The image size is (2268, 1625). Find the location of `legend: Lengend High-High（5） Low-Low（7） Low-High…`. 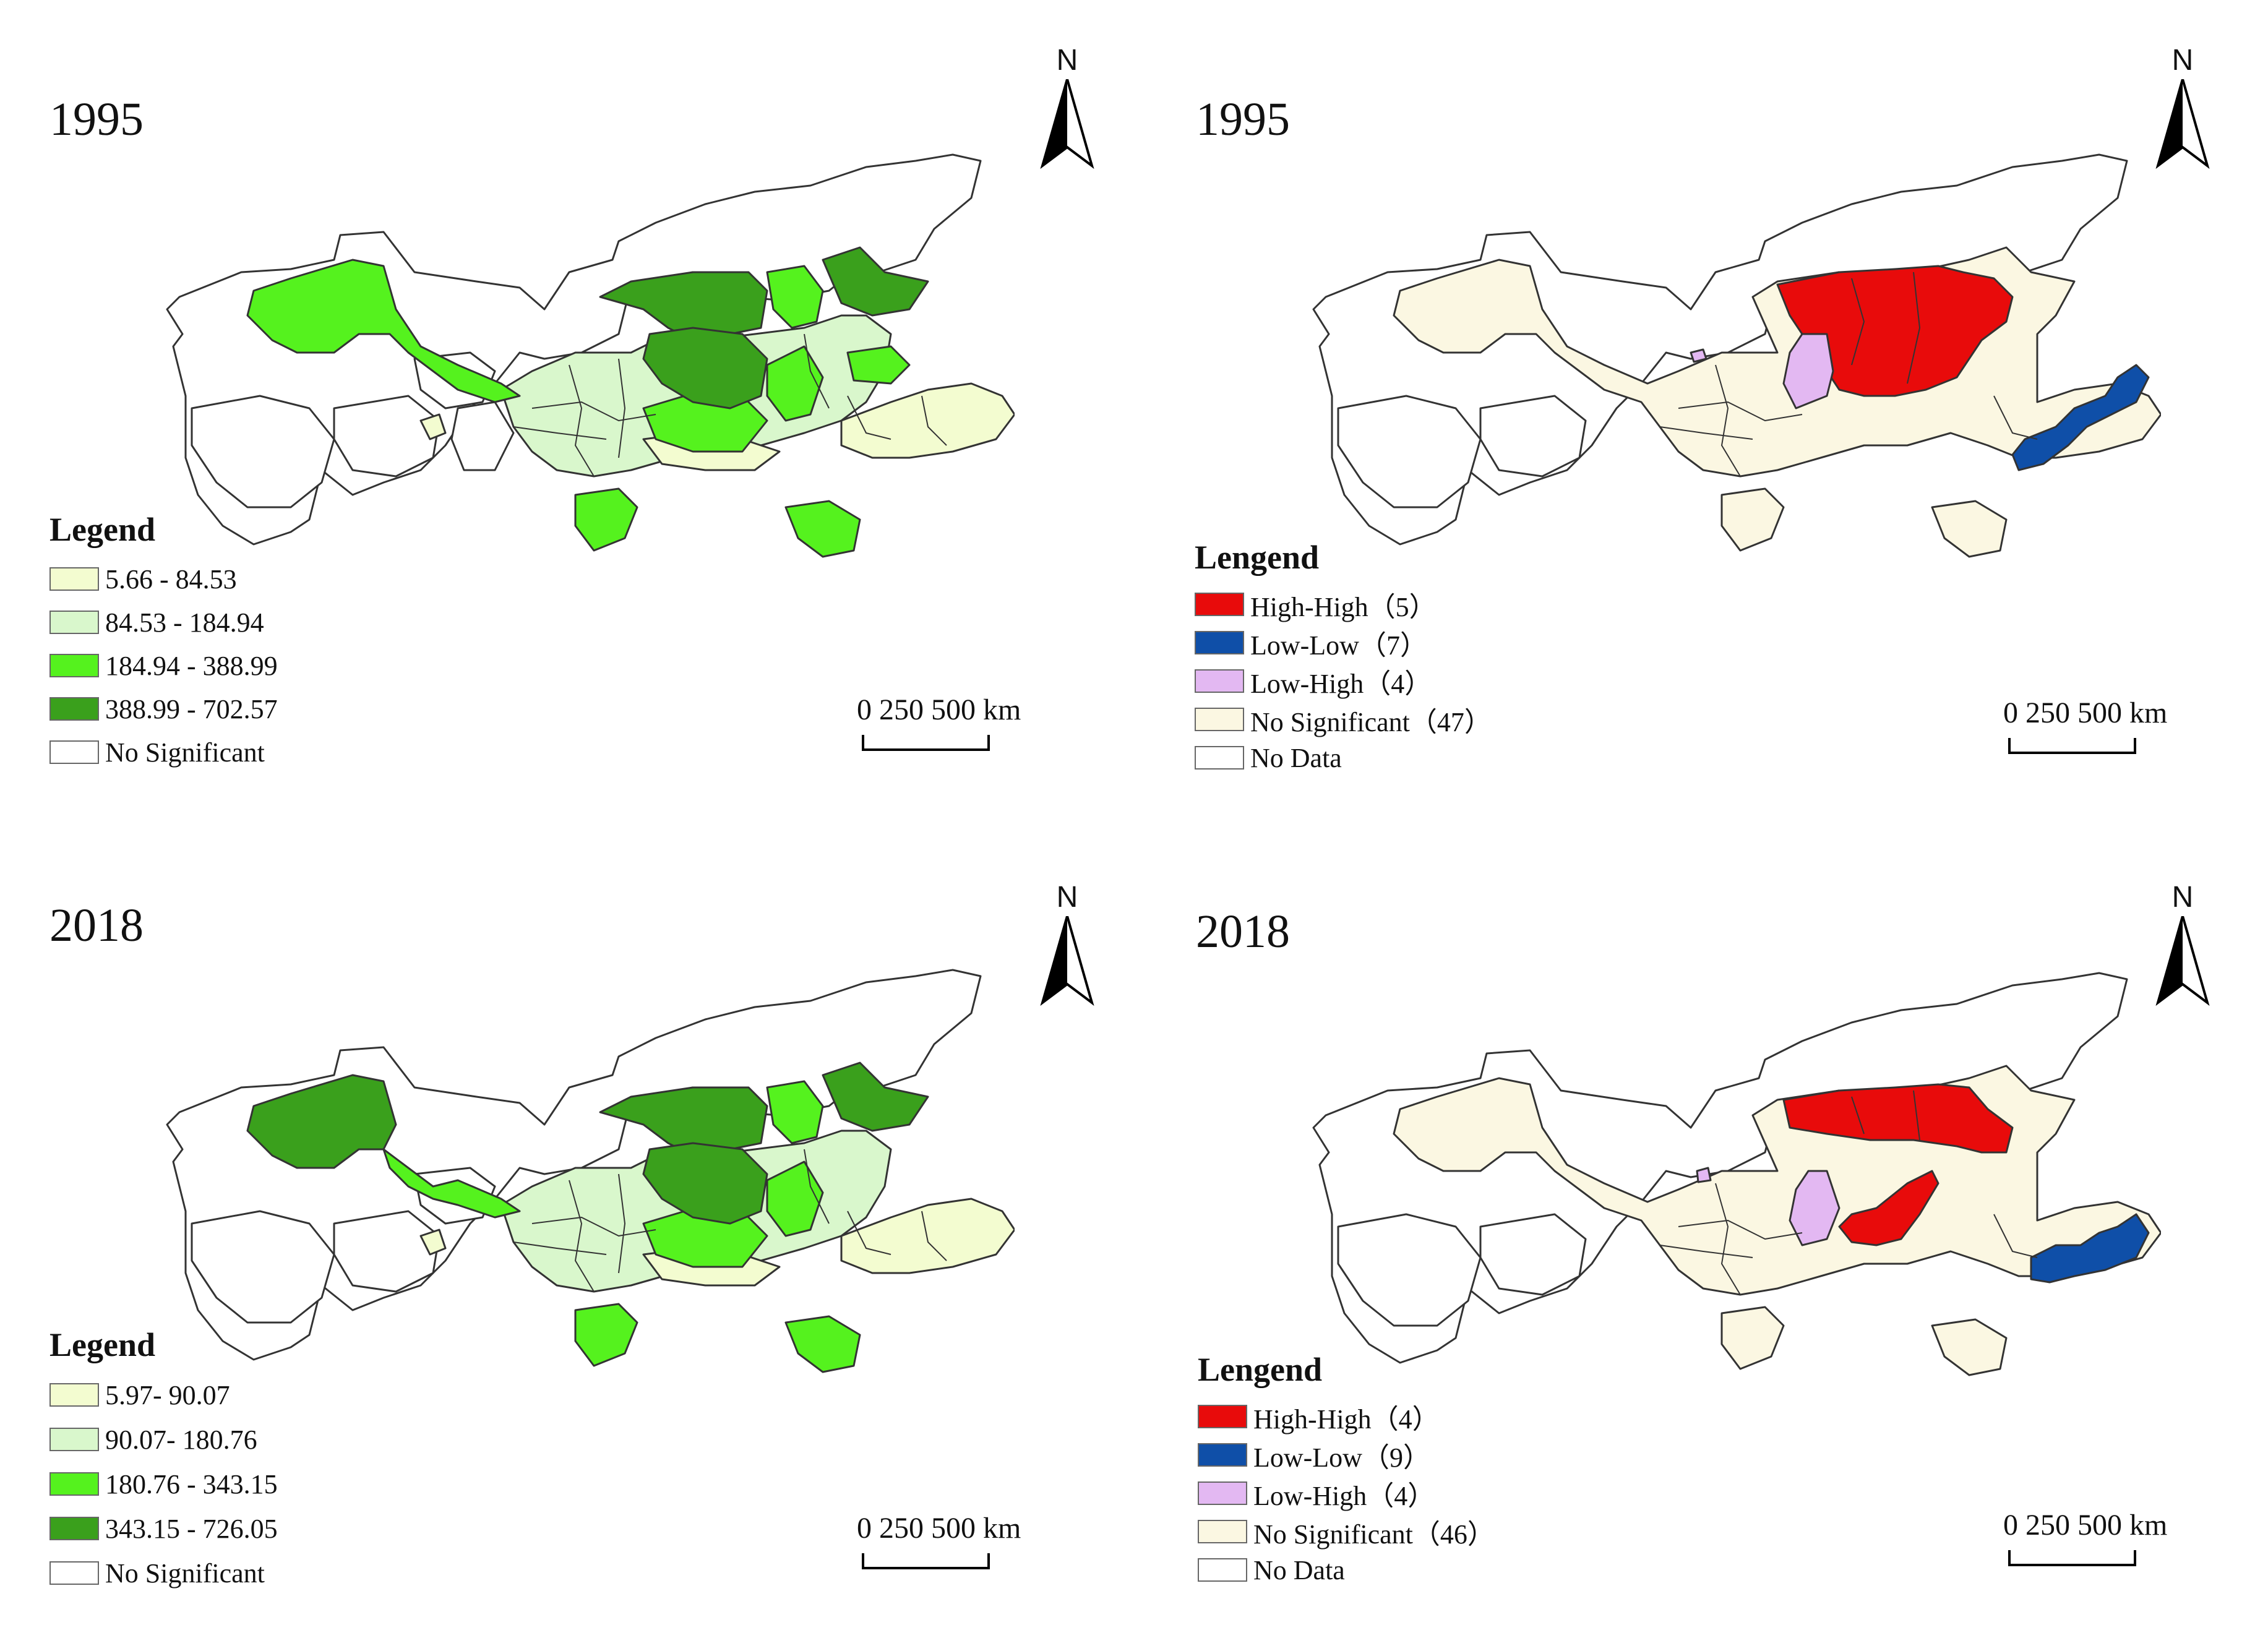

legend: Lengend High-High（5） Low-Low（7） Low-High… is located at coordinates (1344, 658).